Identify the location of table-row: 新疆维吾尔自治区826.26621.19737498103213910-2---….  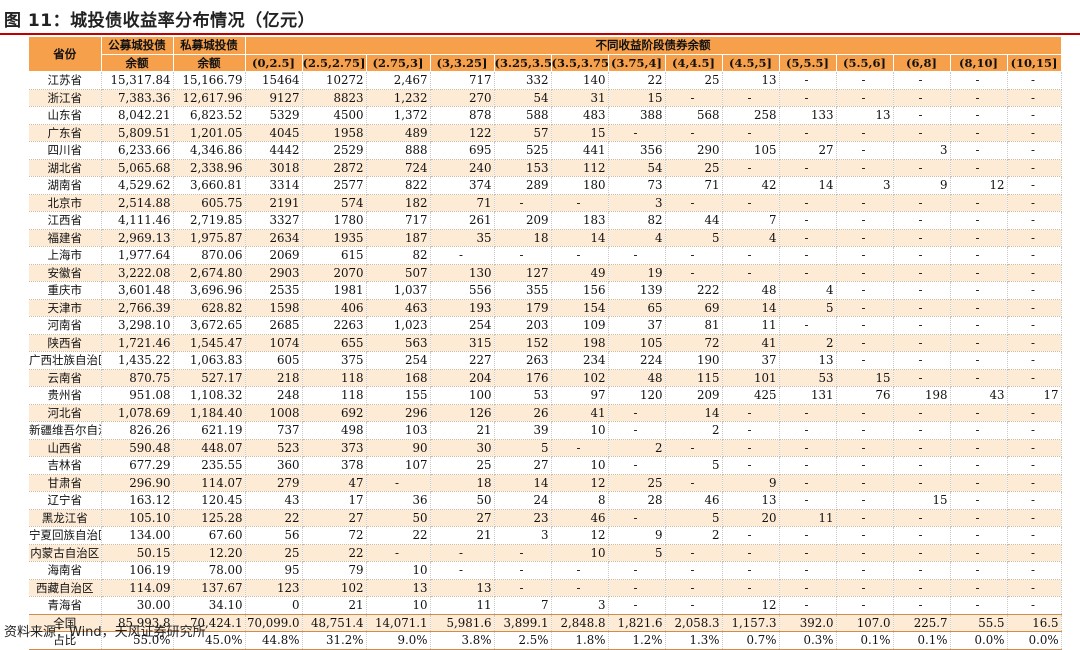
(545, 430).